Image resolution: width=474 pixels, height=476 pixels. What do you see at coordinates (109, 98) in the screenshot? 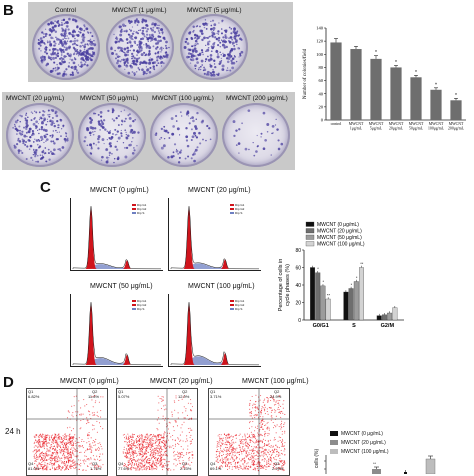
I see `dish-label-50: MWCNT (50 μg/mL)` at bounding box center [109, 98].